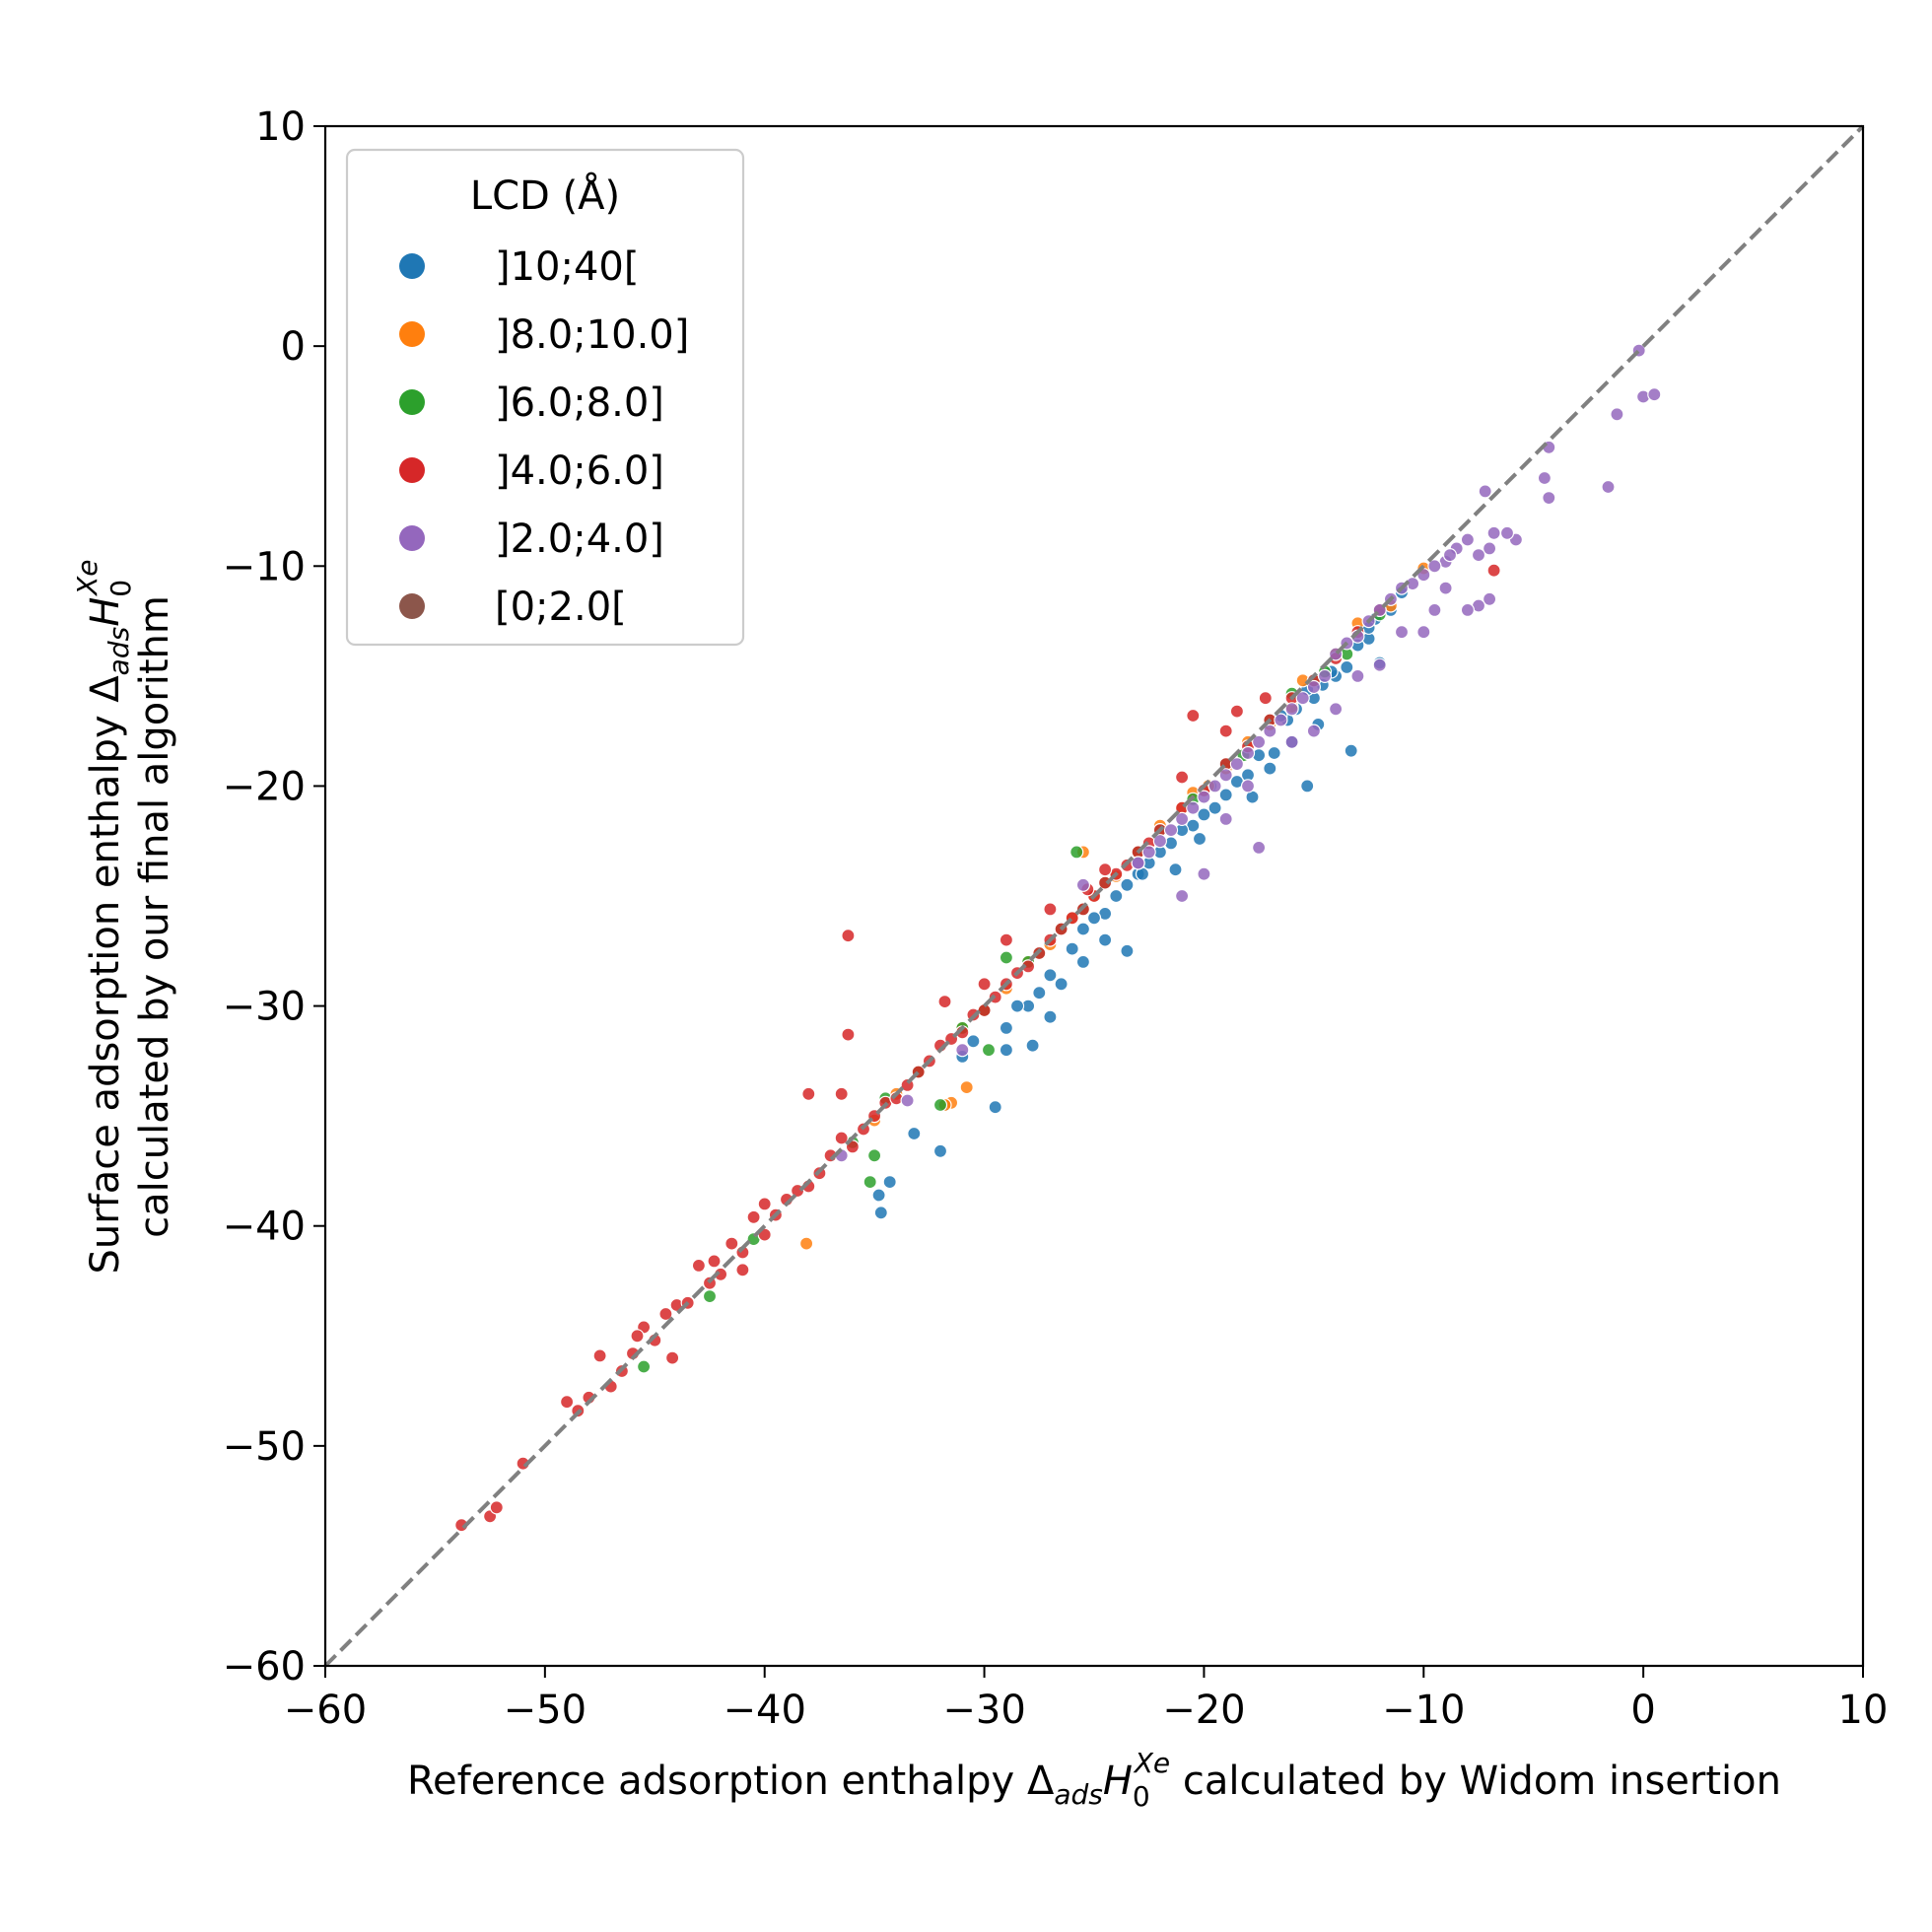 Image resolution: width=1932 pixels, height=1932 pixels. Describe the element at coordinates (592, 335) in the screenshot. I see `legend-label: ]8.0;10.0]` at that location.